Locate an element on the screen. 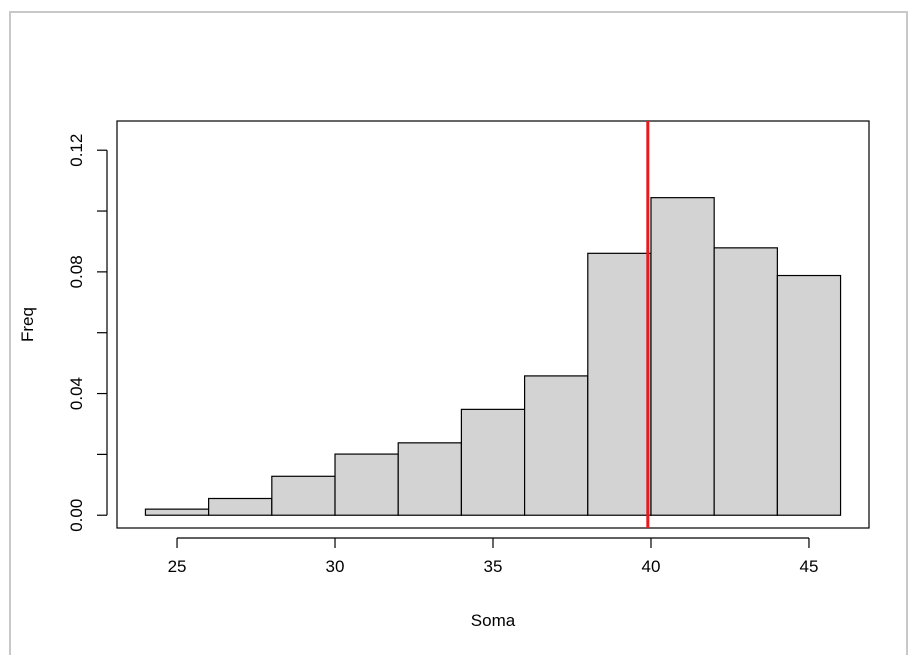 This screenshot has width=911, height=655. y-axis-label: Freq is located at coordinates (27, 324).